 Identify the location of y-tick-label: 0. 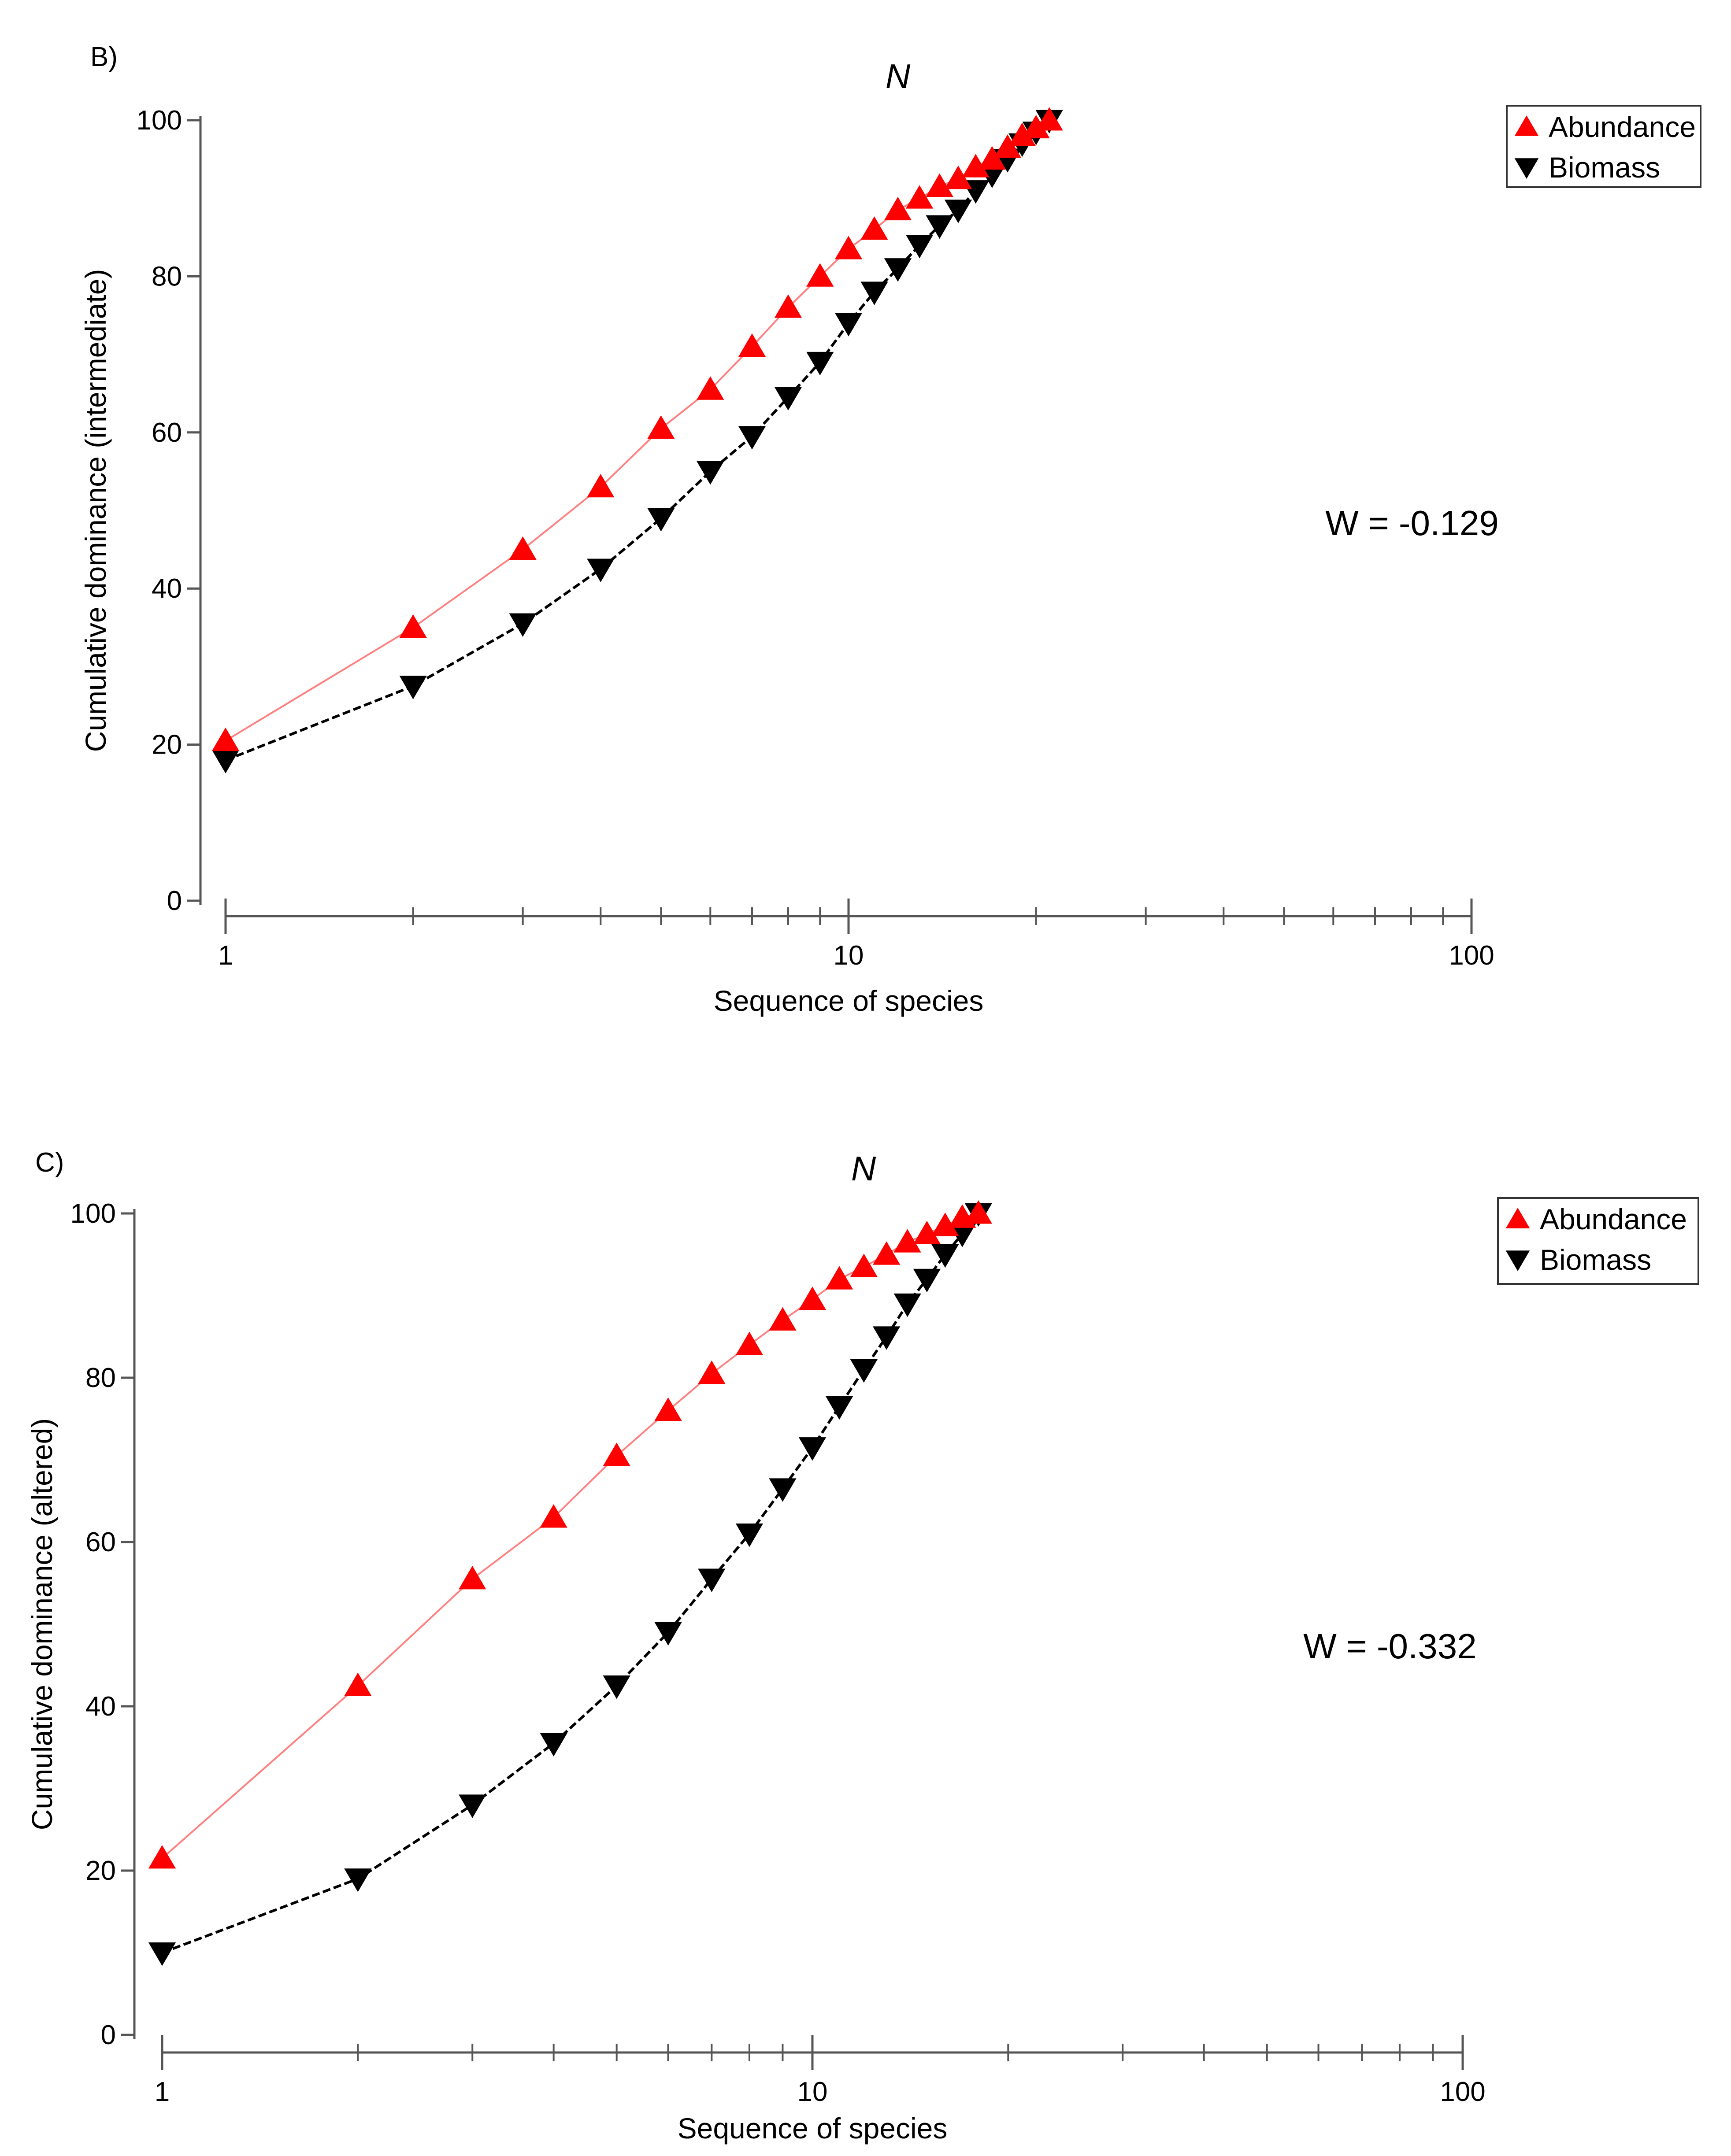
(108, 2035).